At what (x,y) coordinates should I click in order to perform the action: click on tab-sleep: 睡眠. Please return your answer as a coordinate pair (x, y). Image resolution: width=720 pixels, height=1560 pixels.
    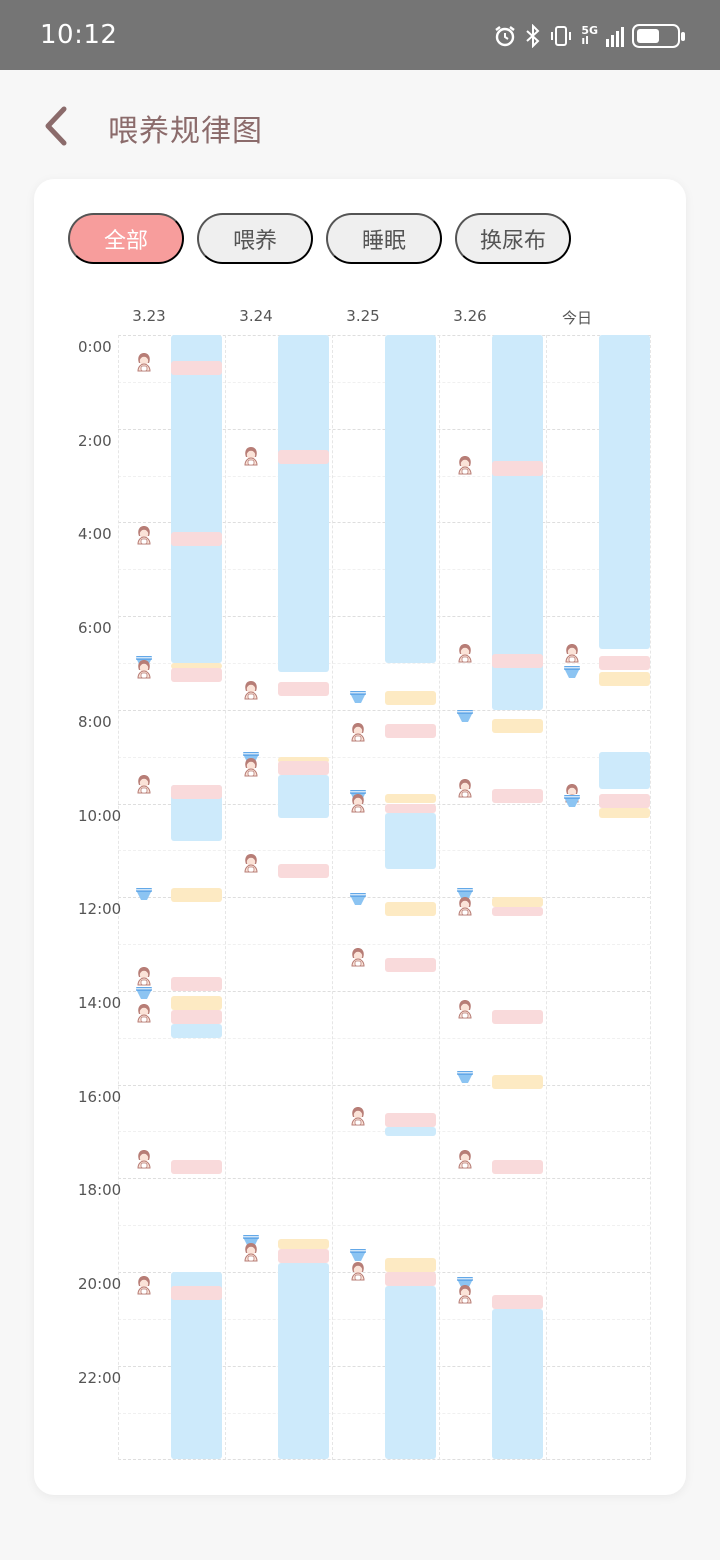
    Looking at the image, I should click on (384, 238).